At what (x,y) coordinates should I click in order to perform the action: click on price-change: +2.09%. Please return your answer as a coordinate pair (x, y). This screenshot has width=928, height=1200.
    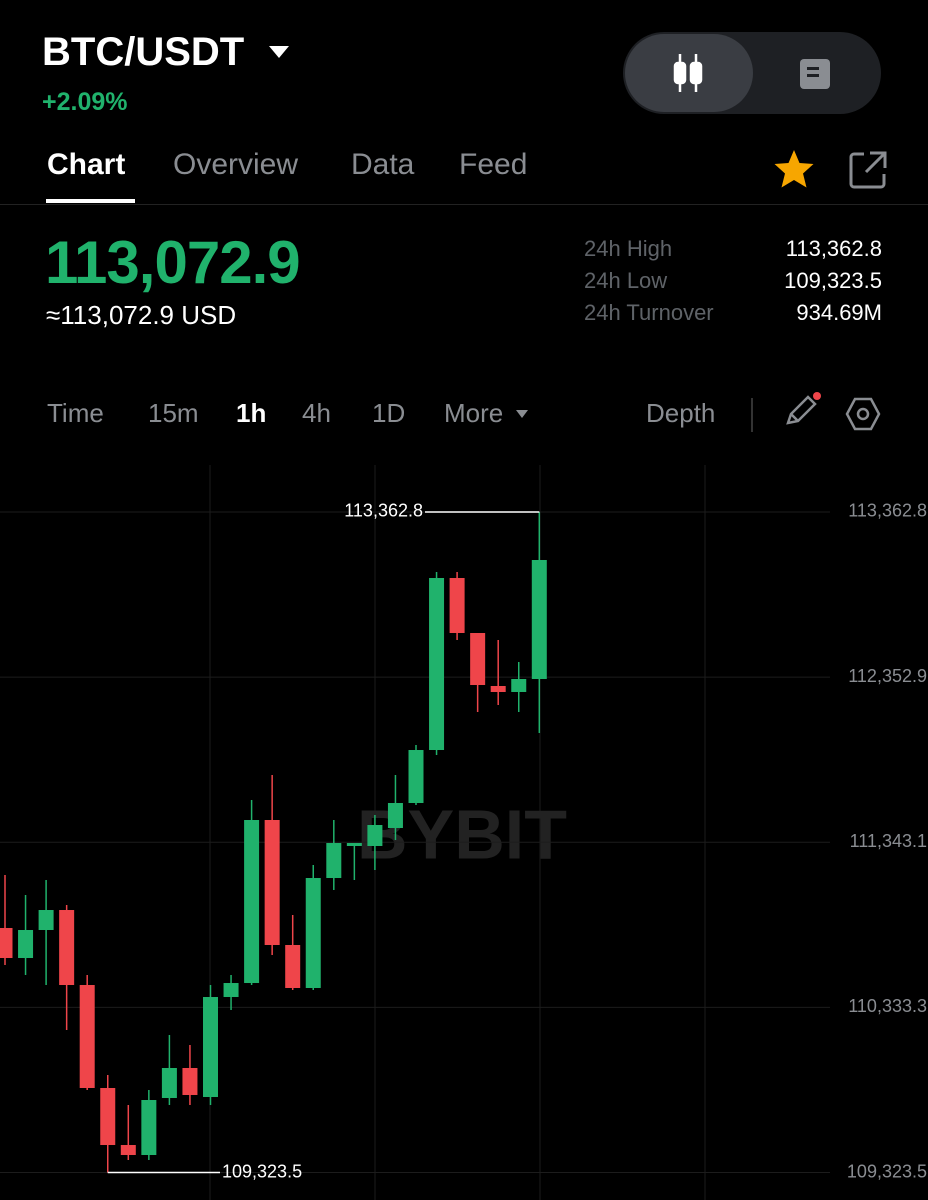
    Looking at the image, I should click on (85, 102).